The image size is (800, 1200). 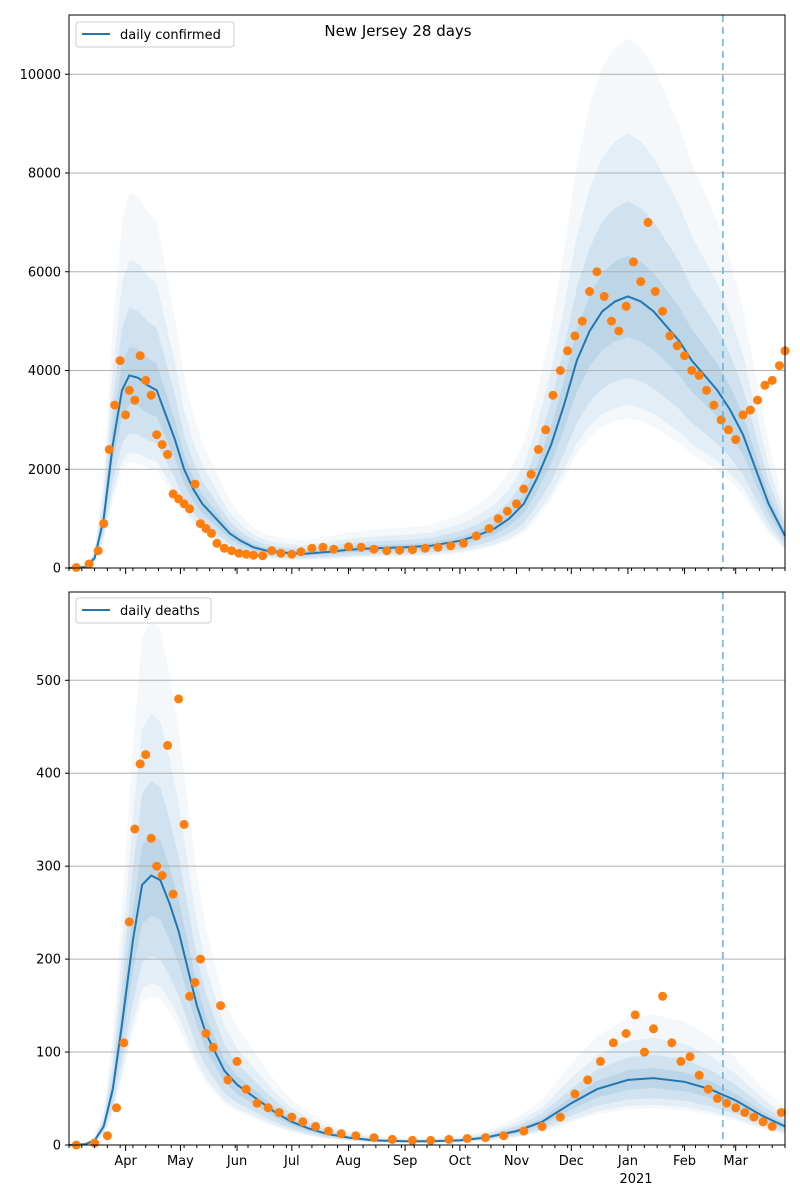 I want to click on deaths-y-tick-label: 200, so click(x=48, y=960).